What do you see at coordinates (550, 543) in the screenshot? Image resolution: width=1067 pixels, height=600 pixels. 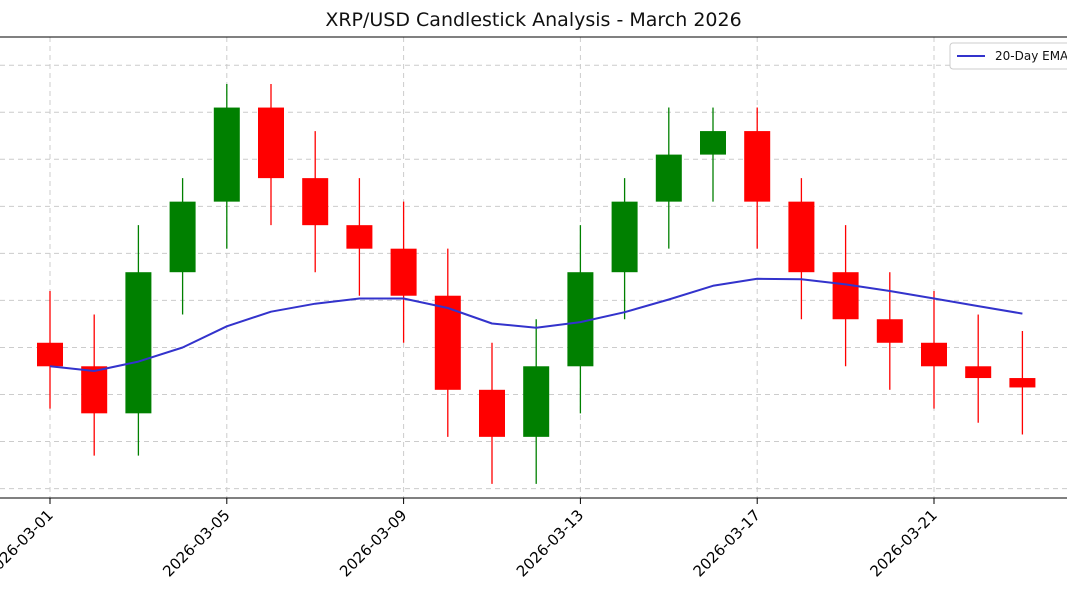 I see `x-tick-label: 2026-03-13` at bounding box center [550, 543].